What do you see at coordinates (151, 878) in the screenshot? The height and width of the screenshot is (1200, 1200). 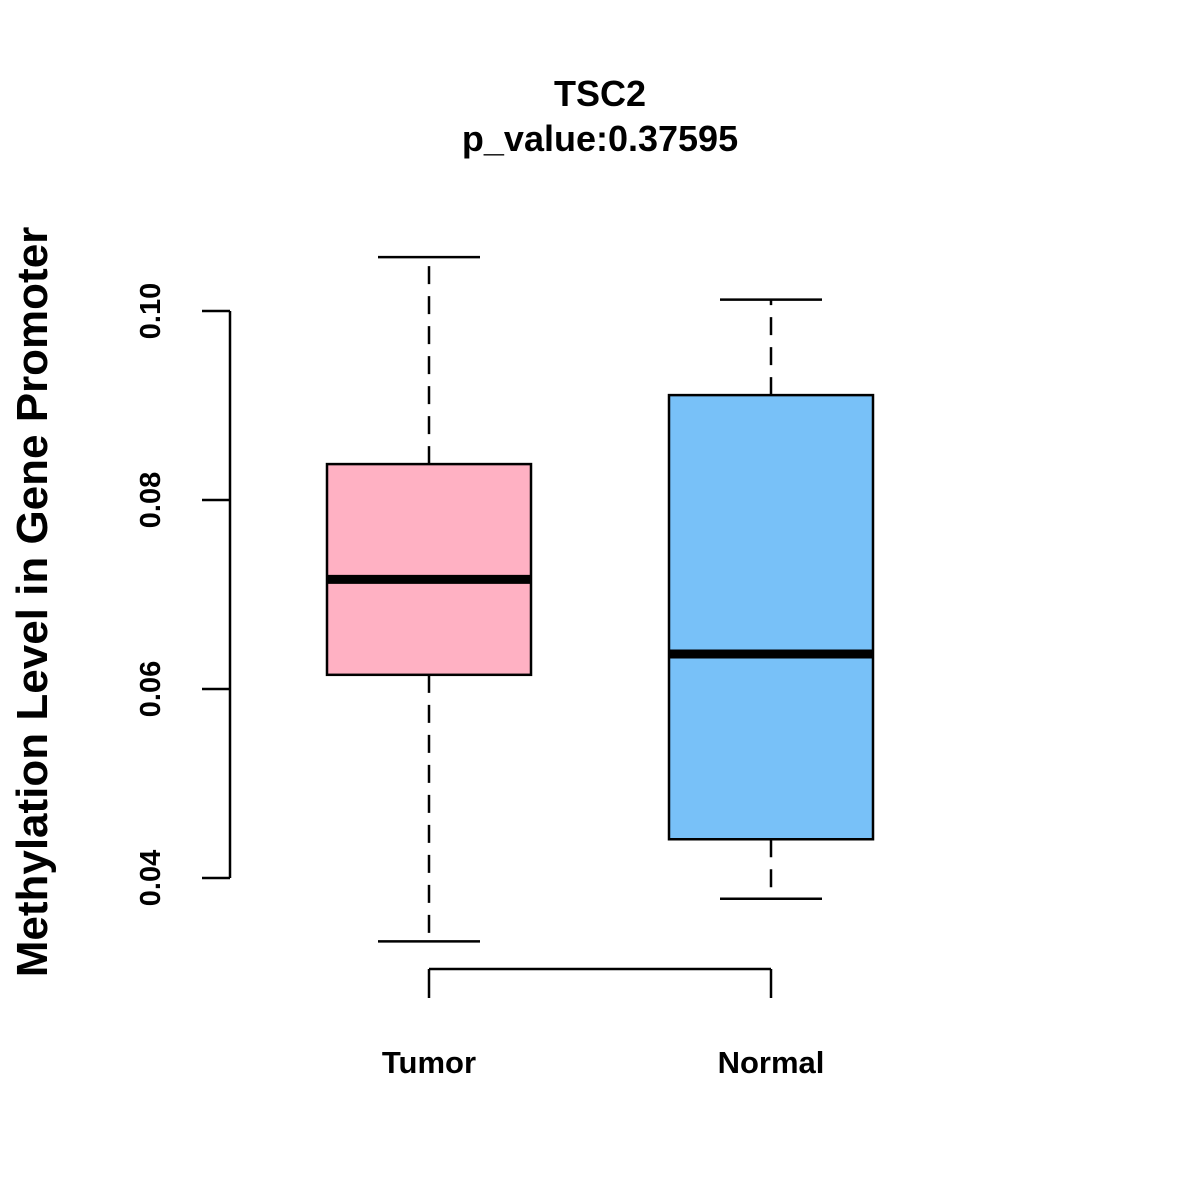 I see `y-tick-label: 0.04` at bounding box center [151, 878].